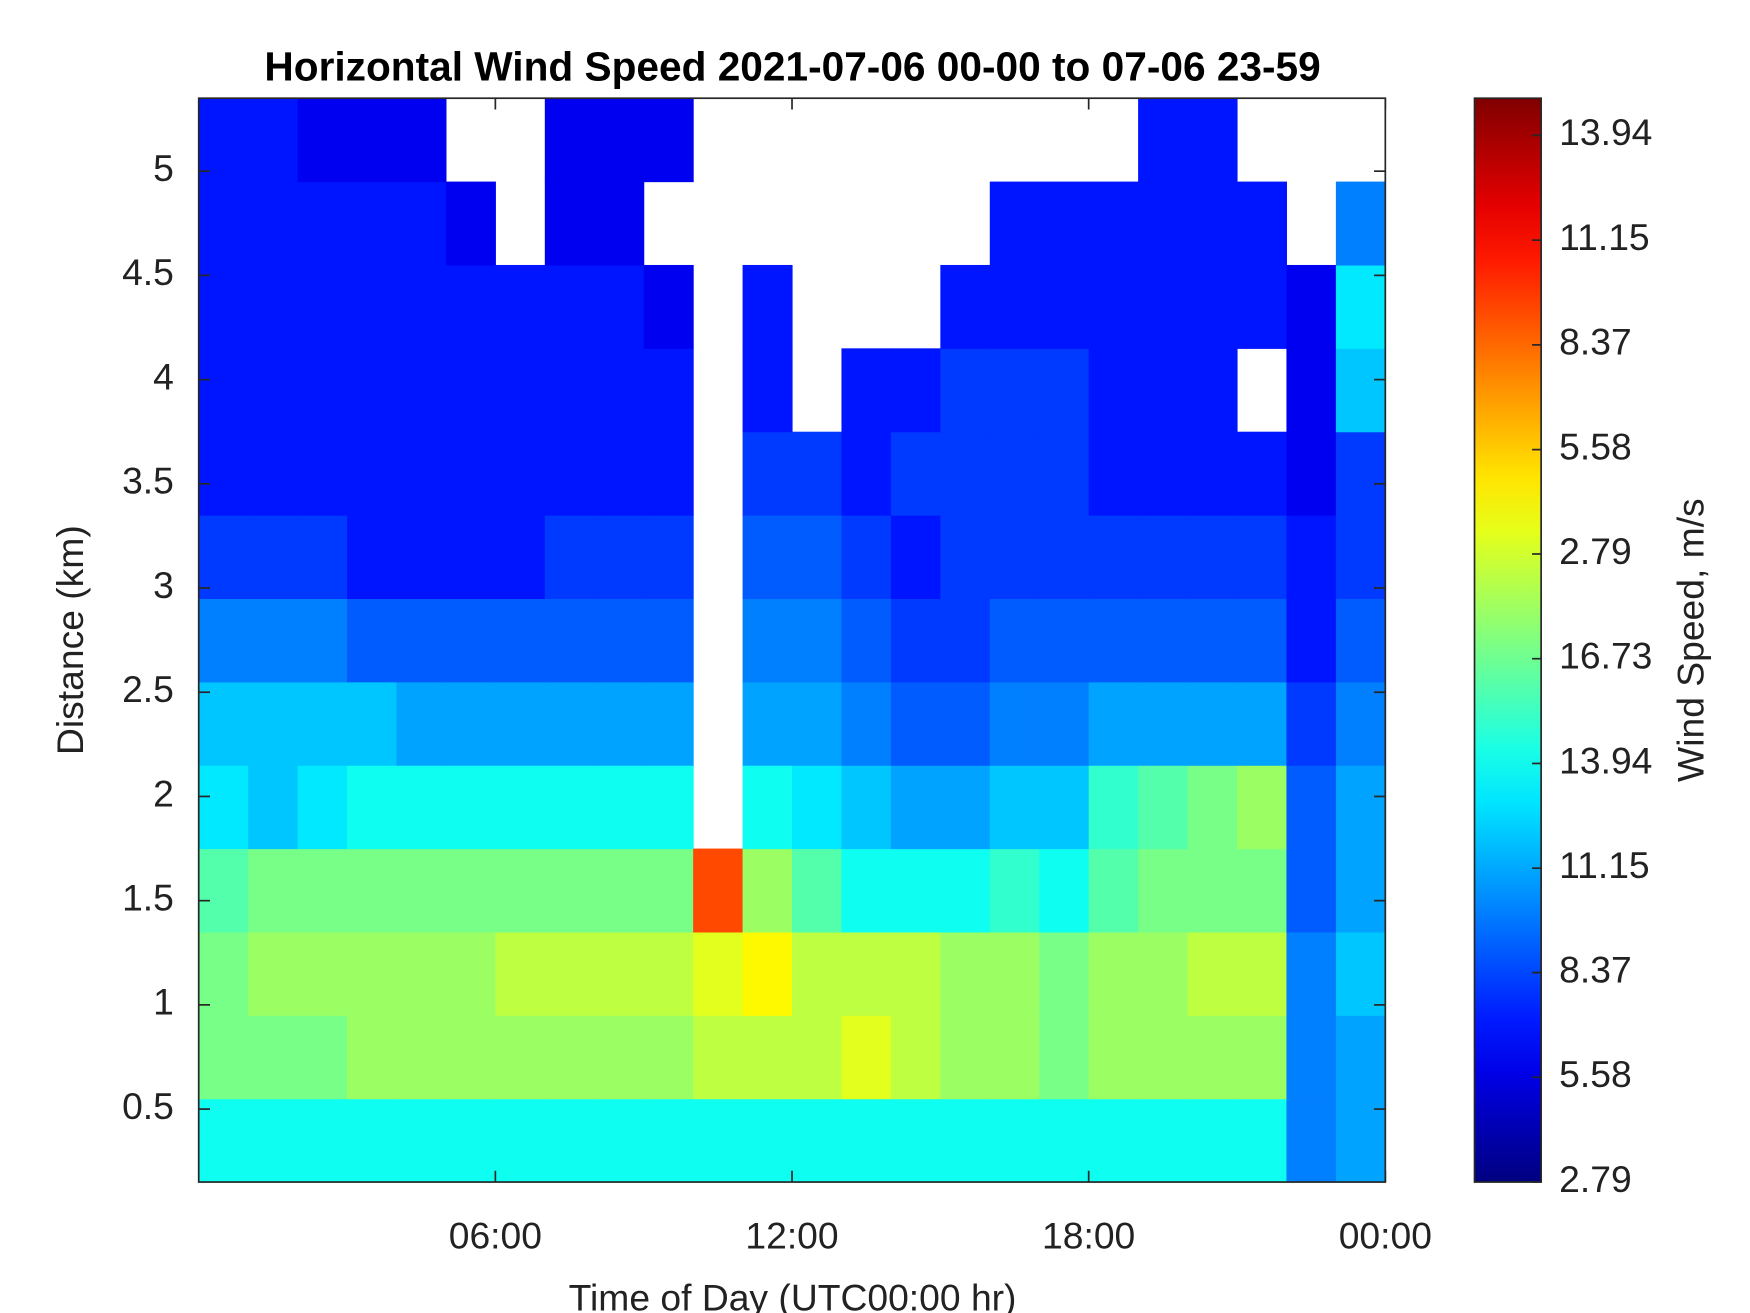 This screenshot has width=1750, height=1313. Describe the element at coordinates (1595, 969) in the screenshot. I see `colorbar-tick-label: 8.37` at that location.